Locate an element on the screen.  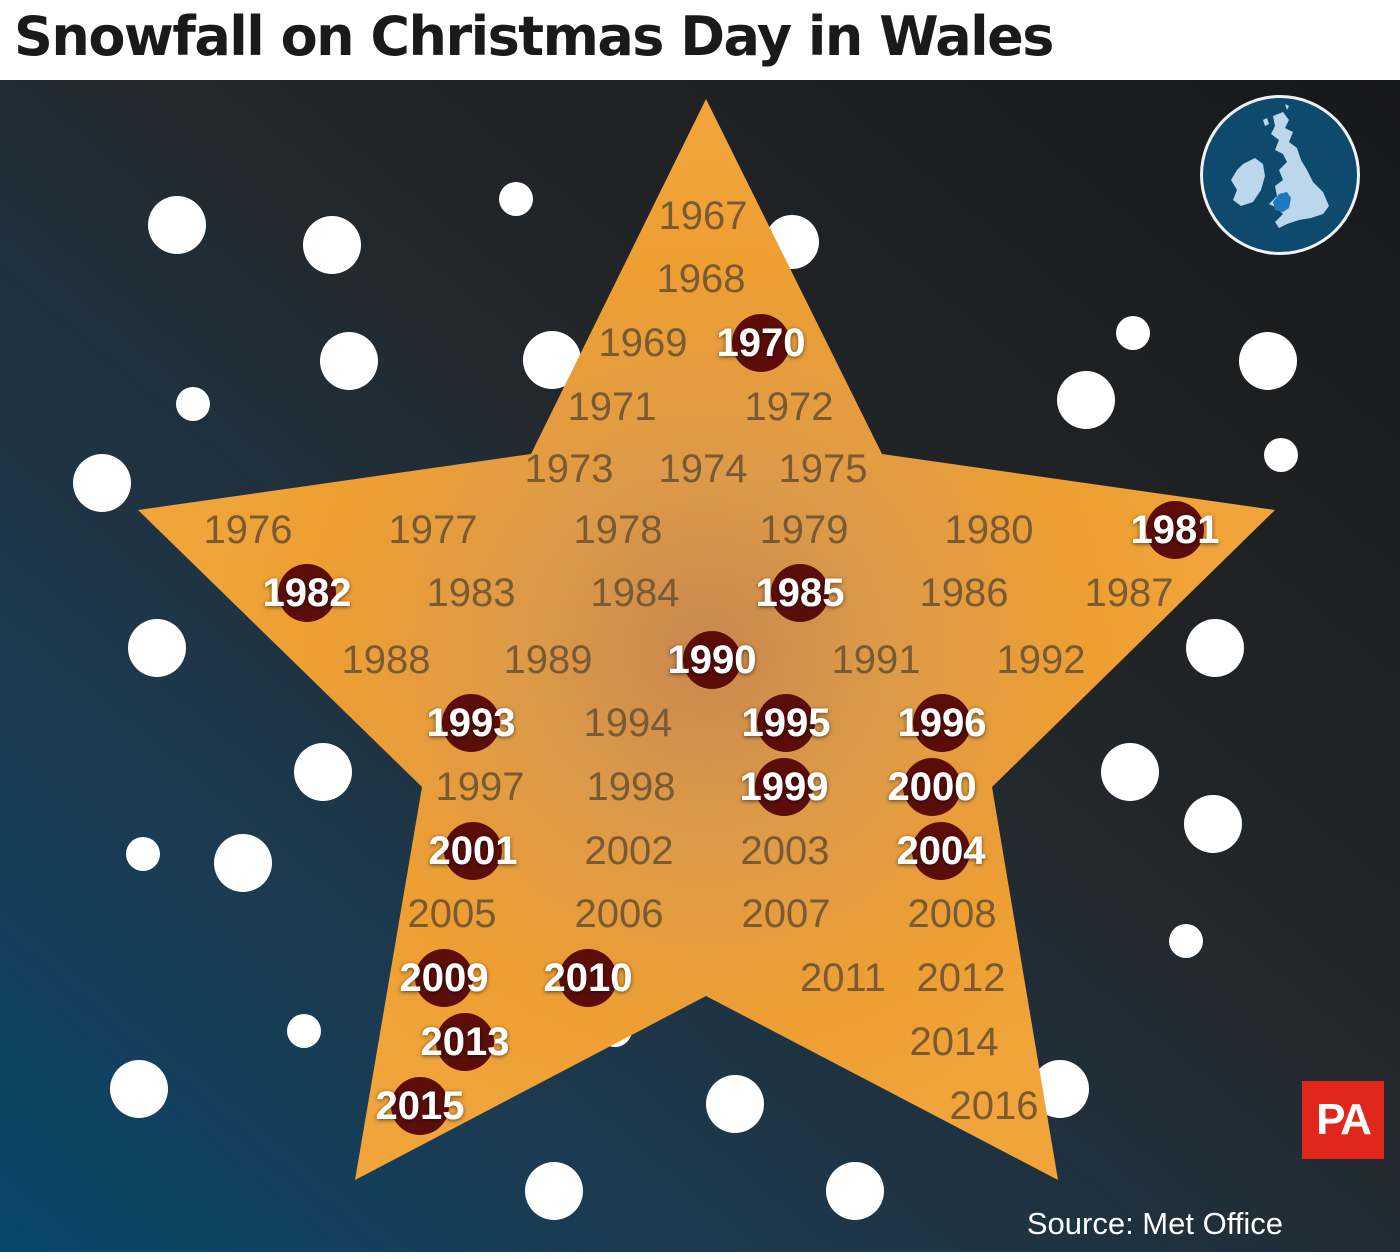
snow-year-text: 2015 is located at coordinates (420, 1106).